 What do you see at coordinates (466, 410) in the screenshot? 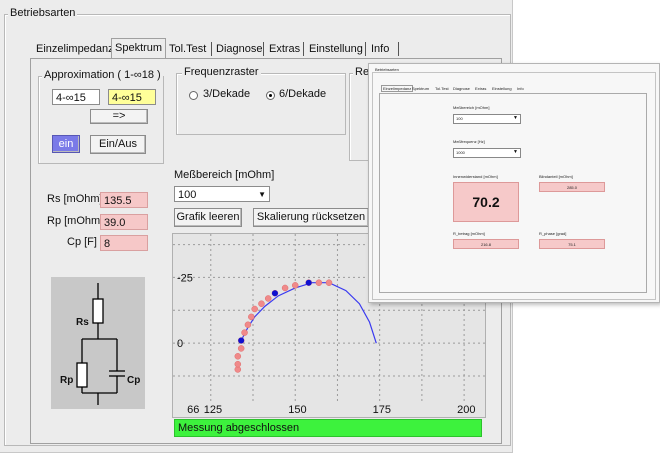
I see `x-tick-label: 200` at bounding box center [466, 410].